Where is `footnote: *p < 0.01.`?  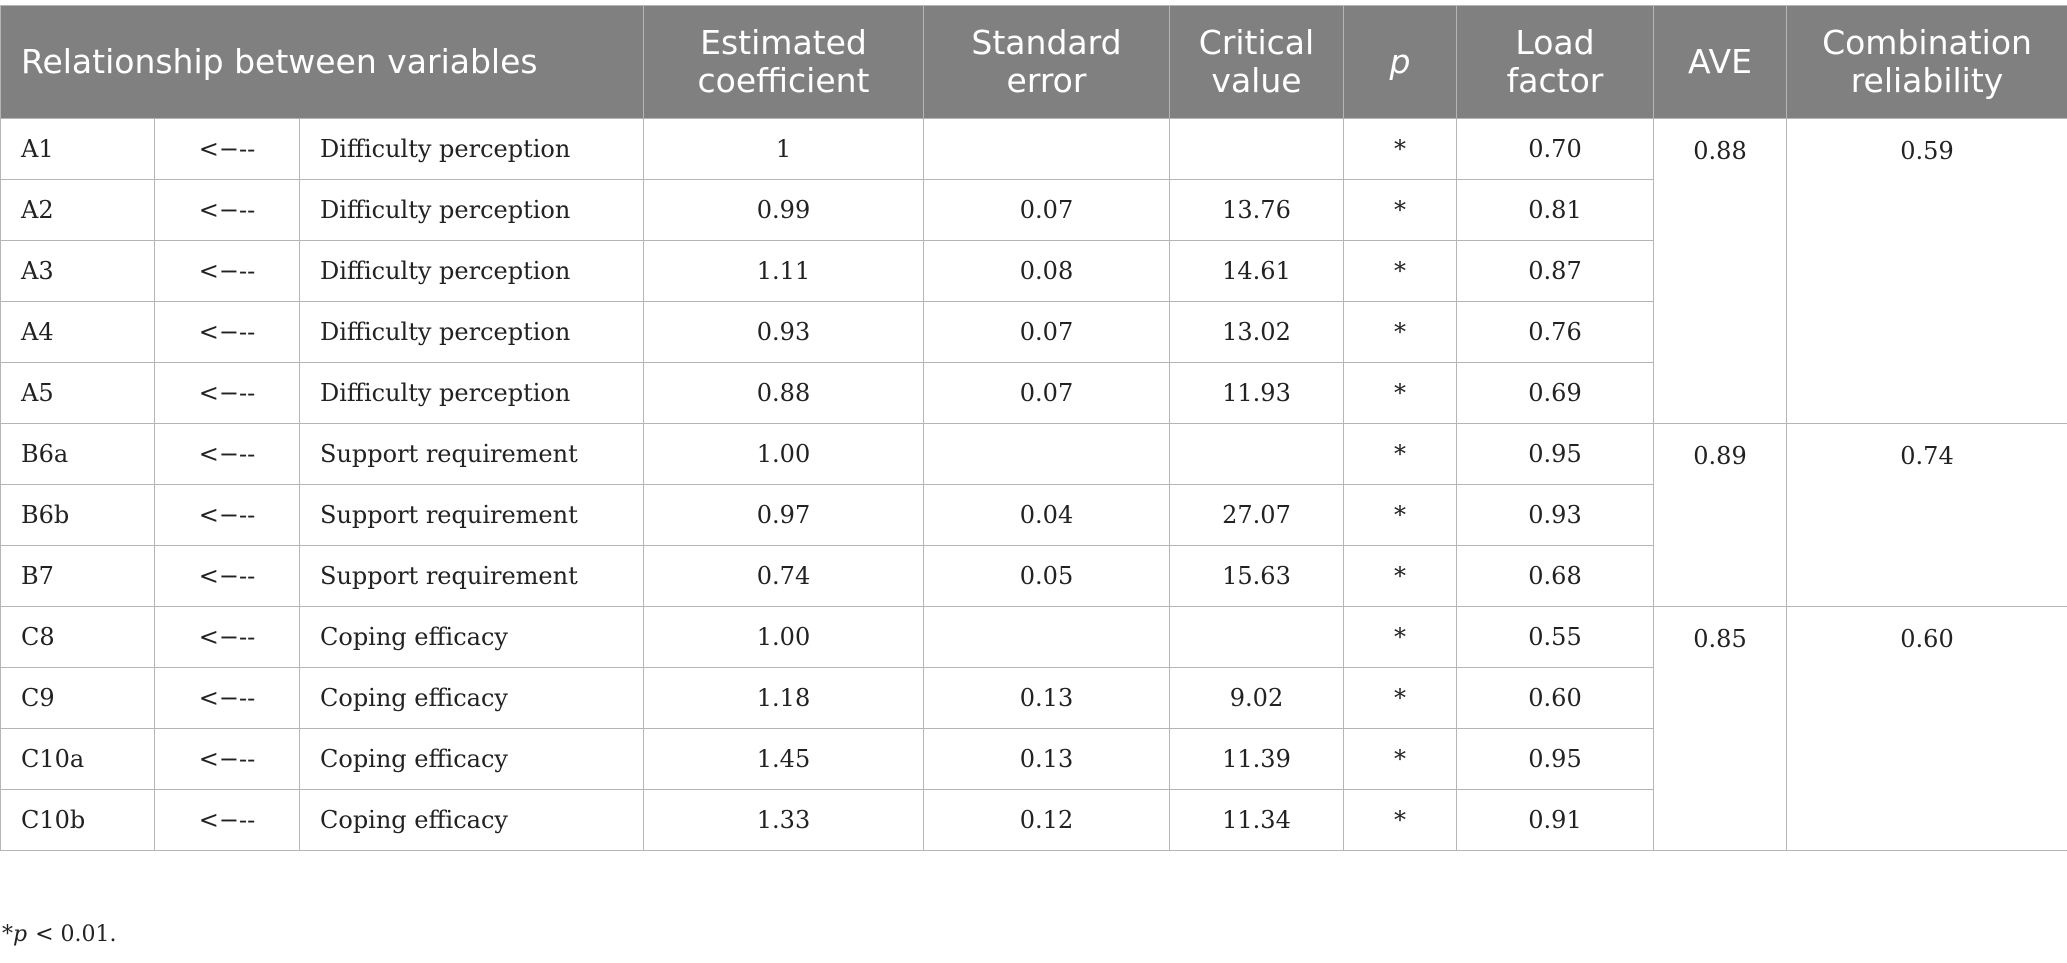 footnote: *p < 0.01. is located at coordinates (59, 934).